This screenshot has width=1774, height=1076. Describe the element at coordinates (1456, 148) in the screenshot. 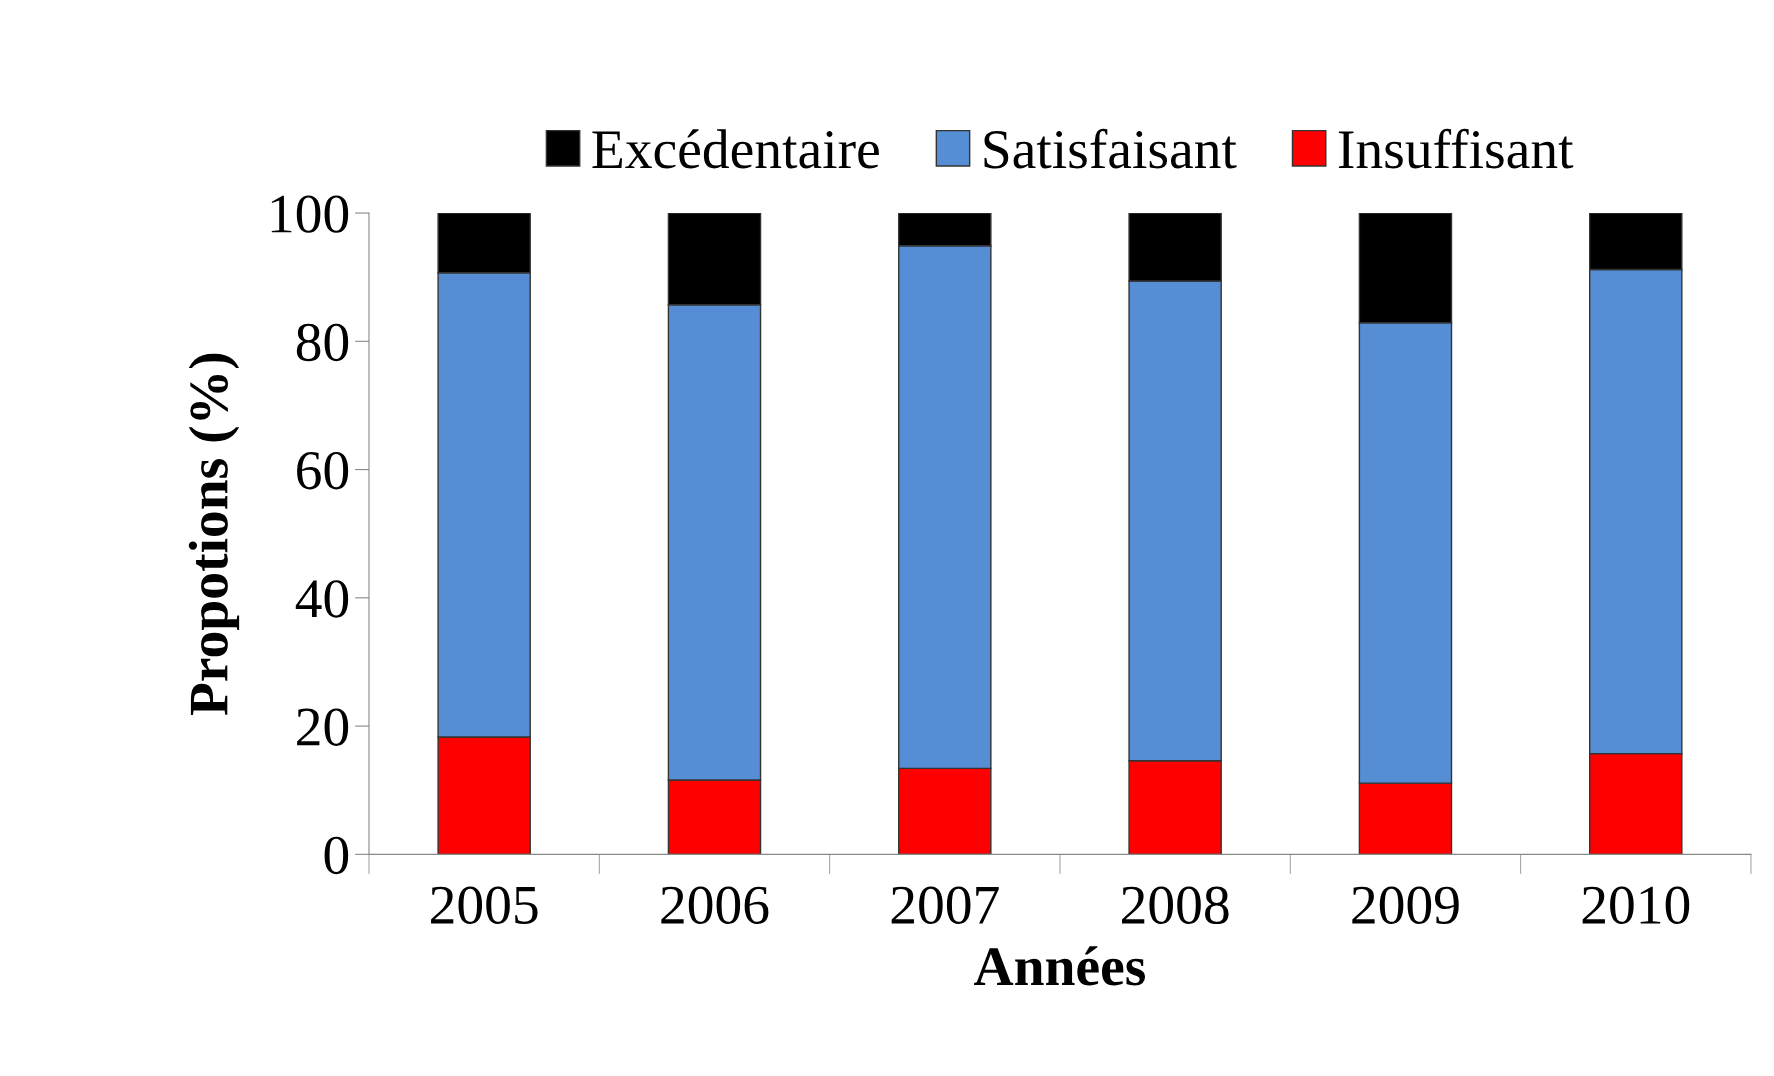

I see `legend-label: Insuffisant` at that location.